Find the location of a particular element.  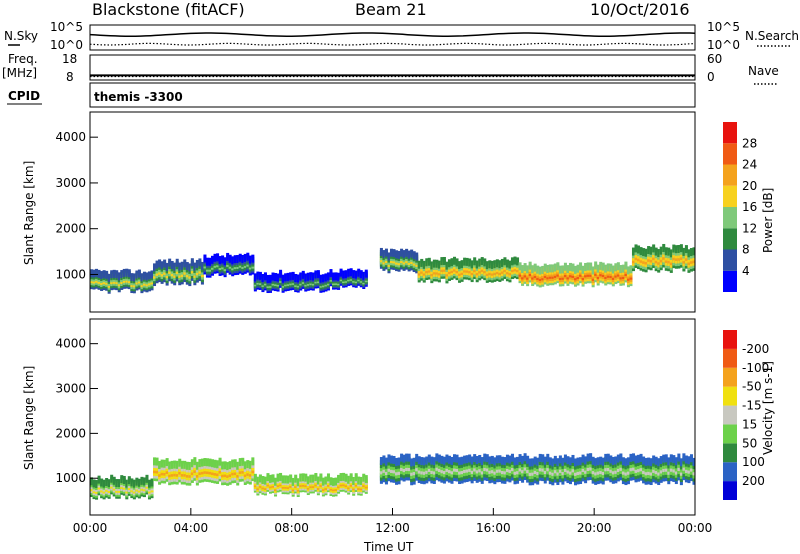

nsky-label: N.Sky is located at coordinates (21, 36).